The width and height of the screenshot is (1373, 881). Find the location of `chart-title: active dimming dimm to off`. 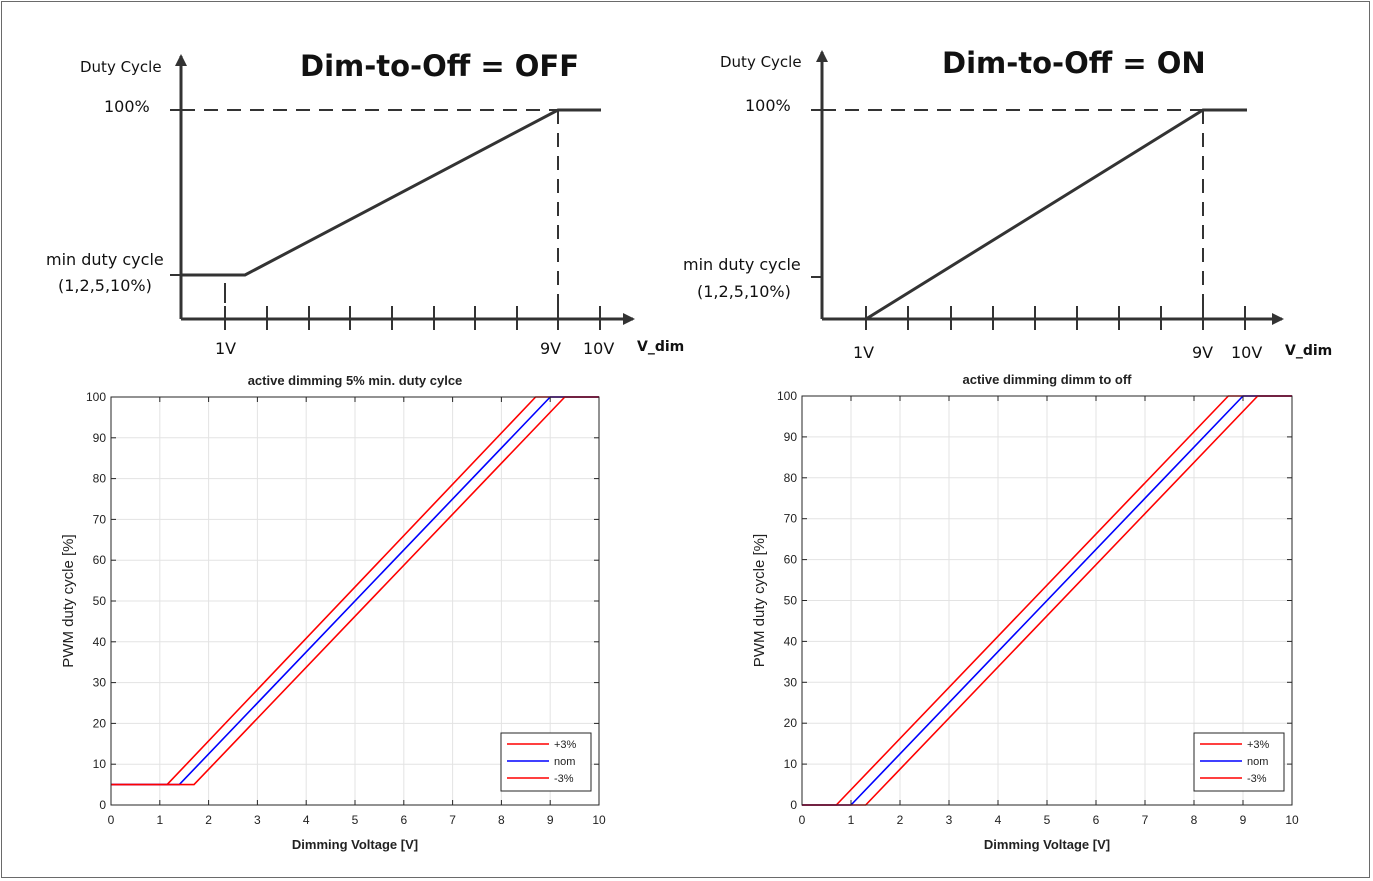

chart-title: active dimming dimm to off is located at coordinates (1047, 379).